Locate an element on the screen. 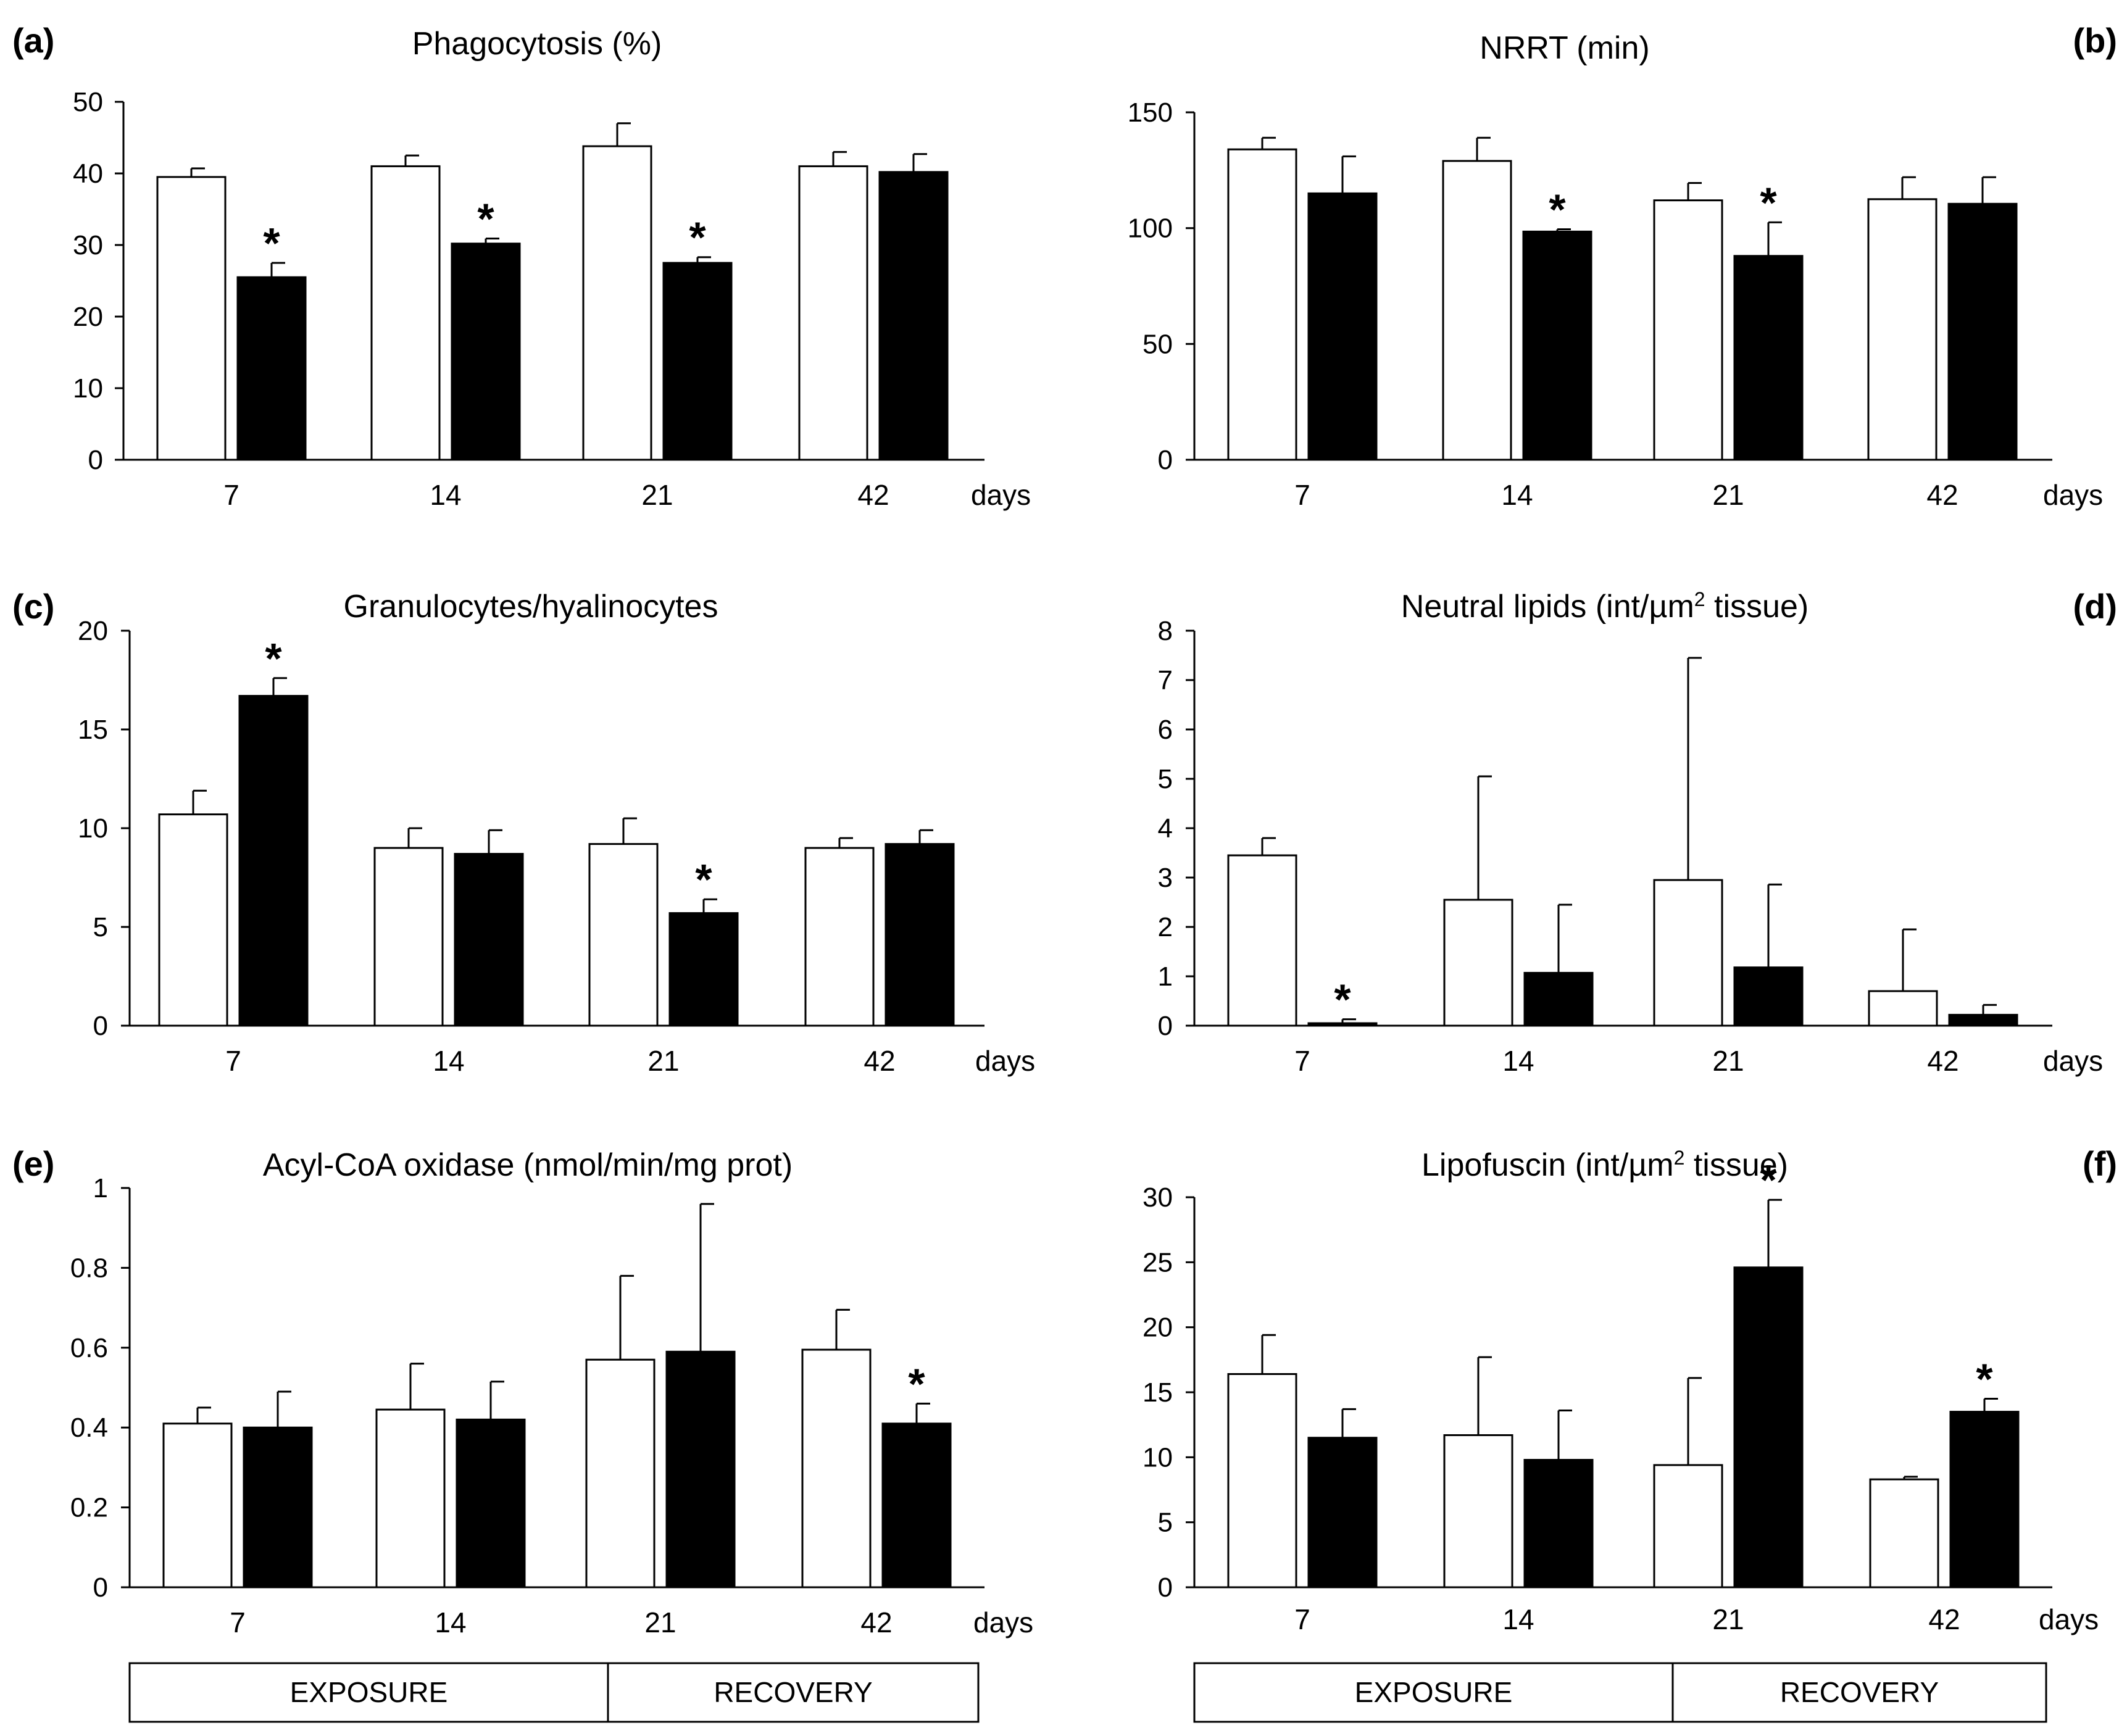 The width and height of the screenshot is (2127, 1736). chart-title-main: Phagocytosis (%) is located at coordinates (537, 44).